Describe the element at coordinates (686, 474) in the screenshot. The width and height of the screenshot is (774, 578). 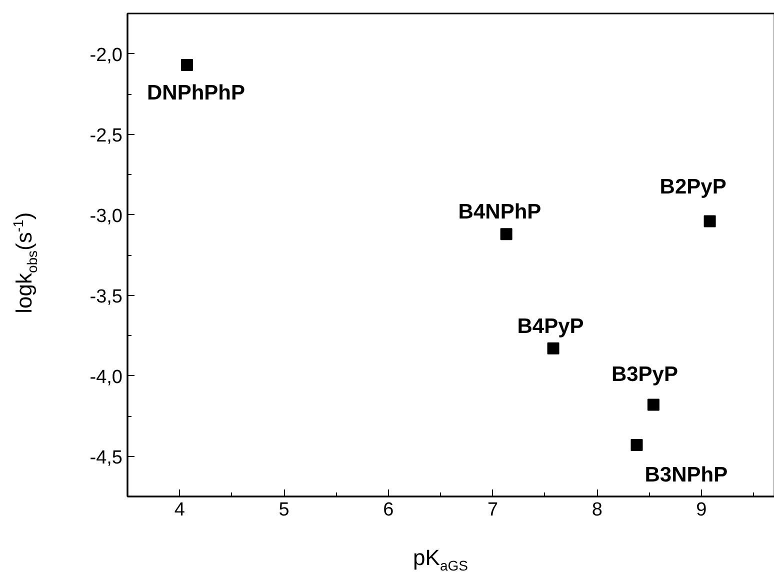
I see `series-label: B3NPhP` at that location.